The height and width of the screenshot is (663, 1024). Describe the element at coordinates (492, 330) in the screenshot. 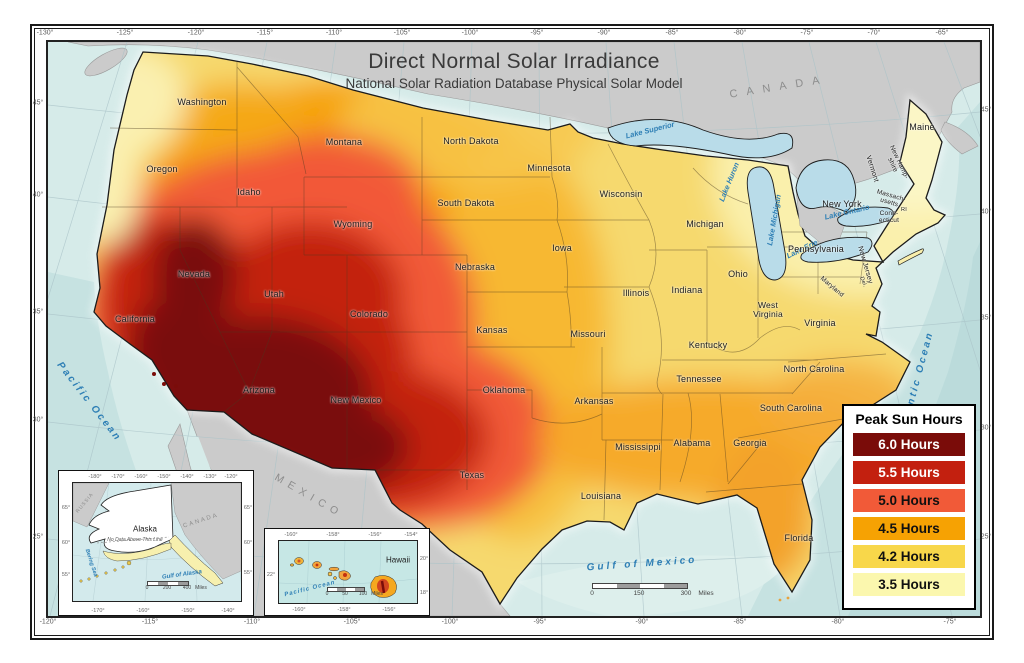

I see `state-label-kansas: Kansas` at that location.